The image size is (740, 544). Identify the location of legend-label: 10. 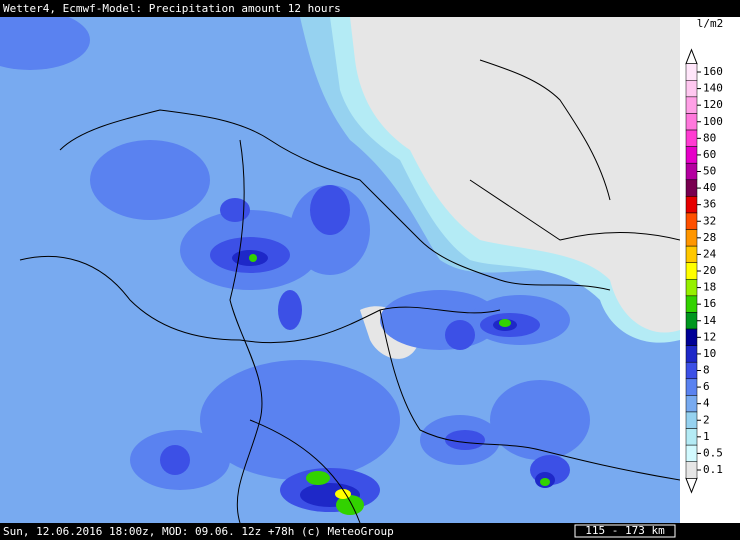
(709, 353).